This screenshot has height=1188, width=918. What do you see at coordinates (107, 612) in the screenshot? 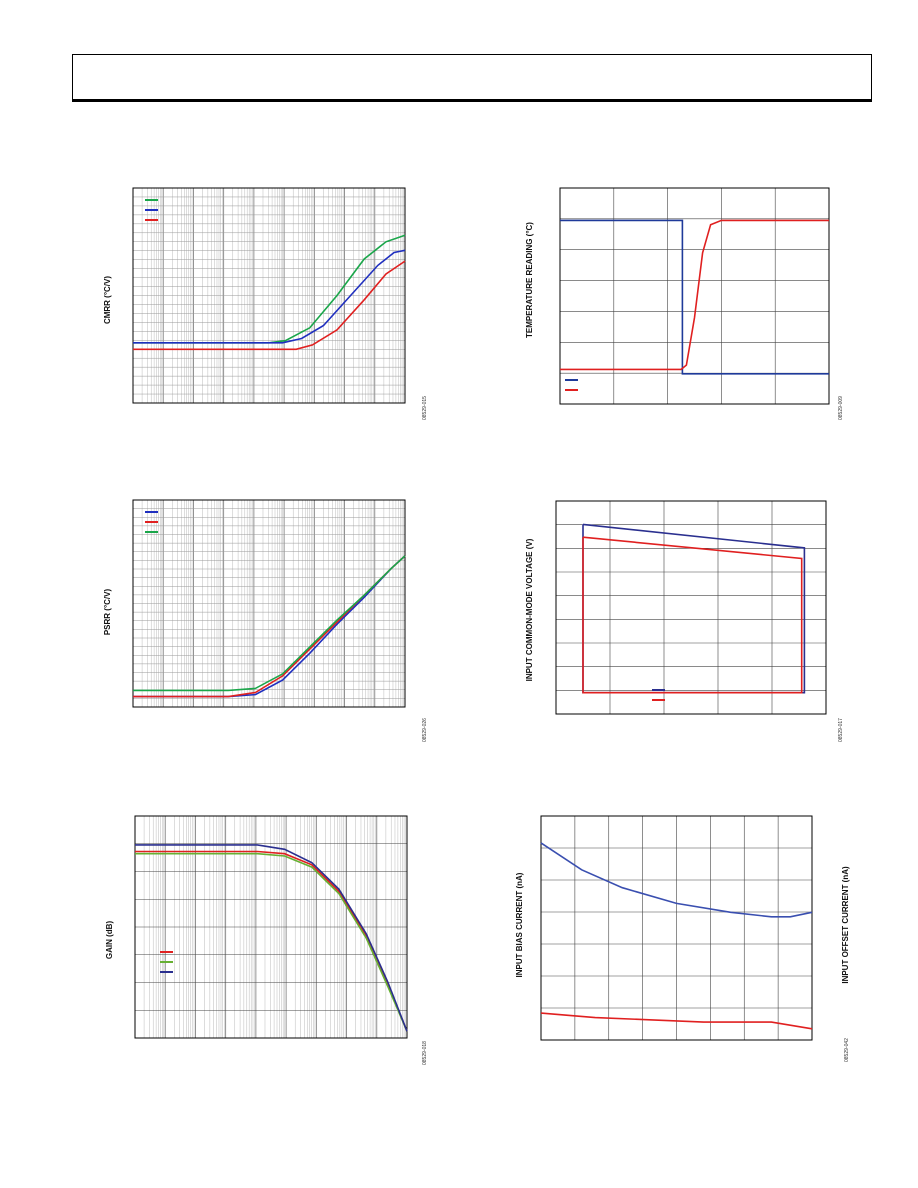
I see `y-axis-label: PSRR (°C/V)` at bounding box center [107, 612].